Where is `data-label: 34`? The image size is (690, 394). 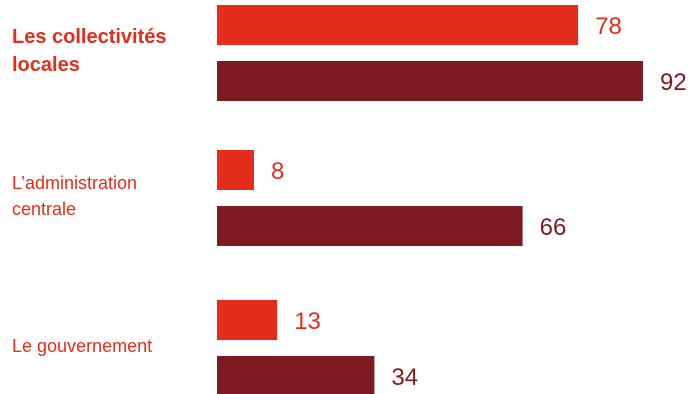
data-label: 34 is located at coordinates (404, 377).